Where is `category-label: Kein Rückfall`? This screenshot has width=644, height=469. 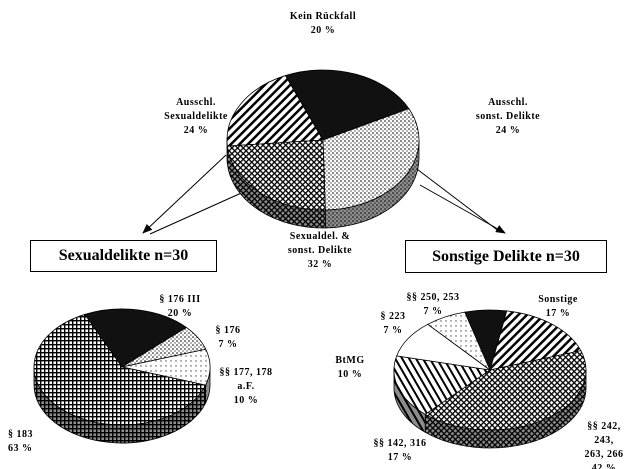 category-label: Kein Rückfall is located at coordinates (323, 16).